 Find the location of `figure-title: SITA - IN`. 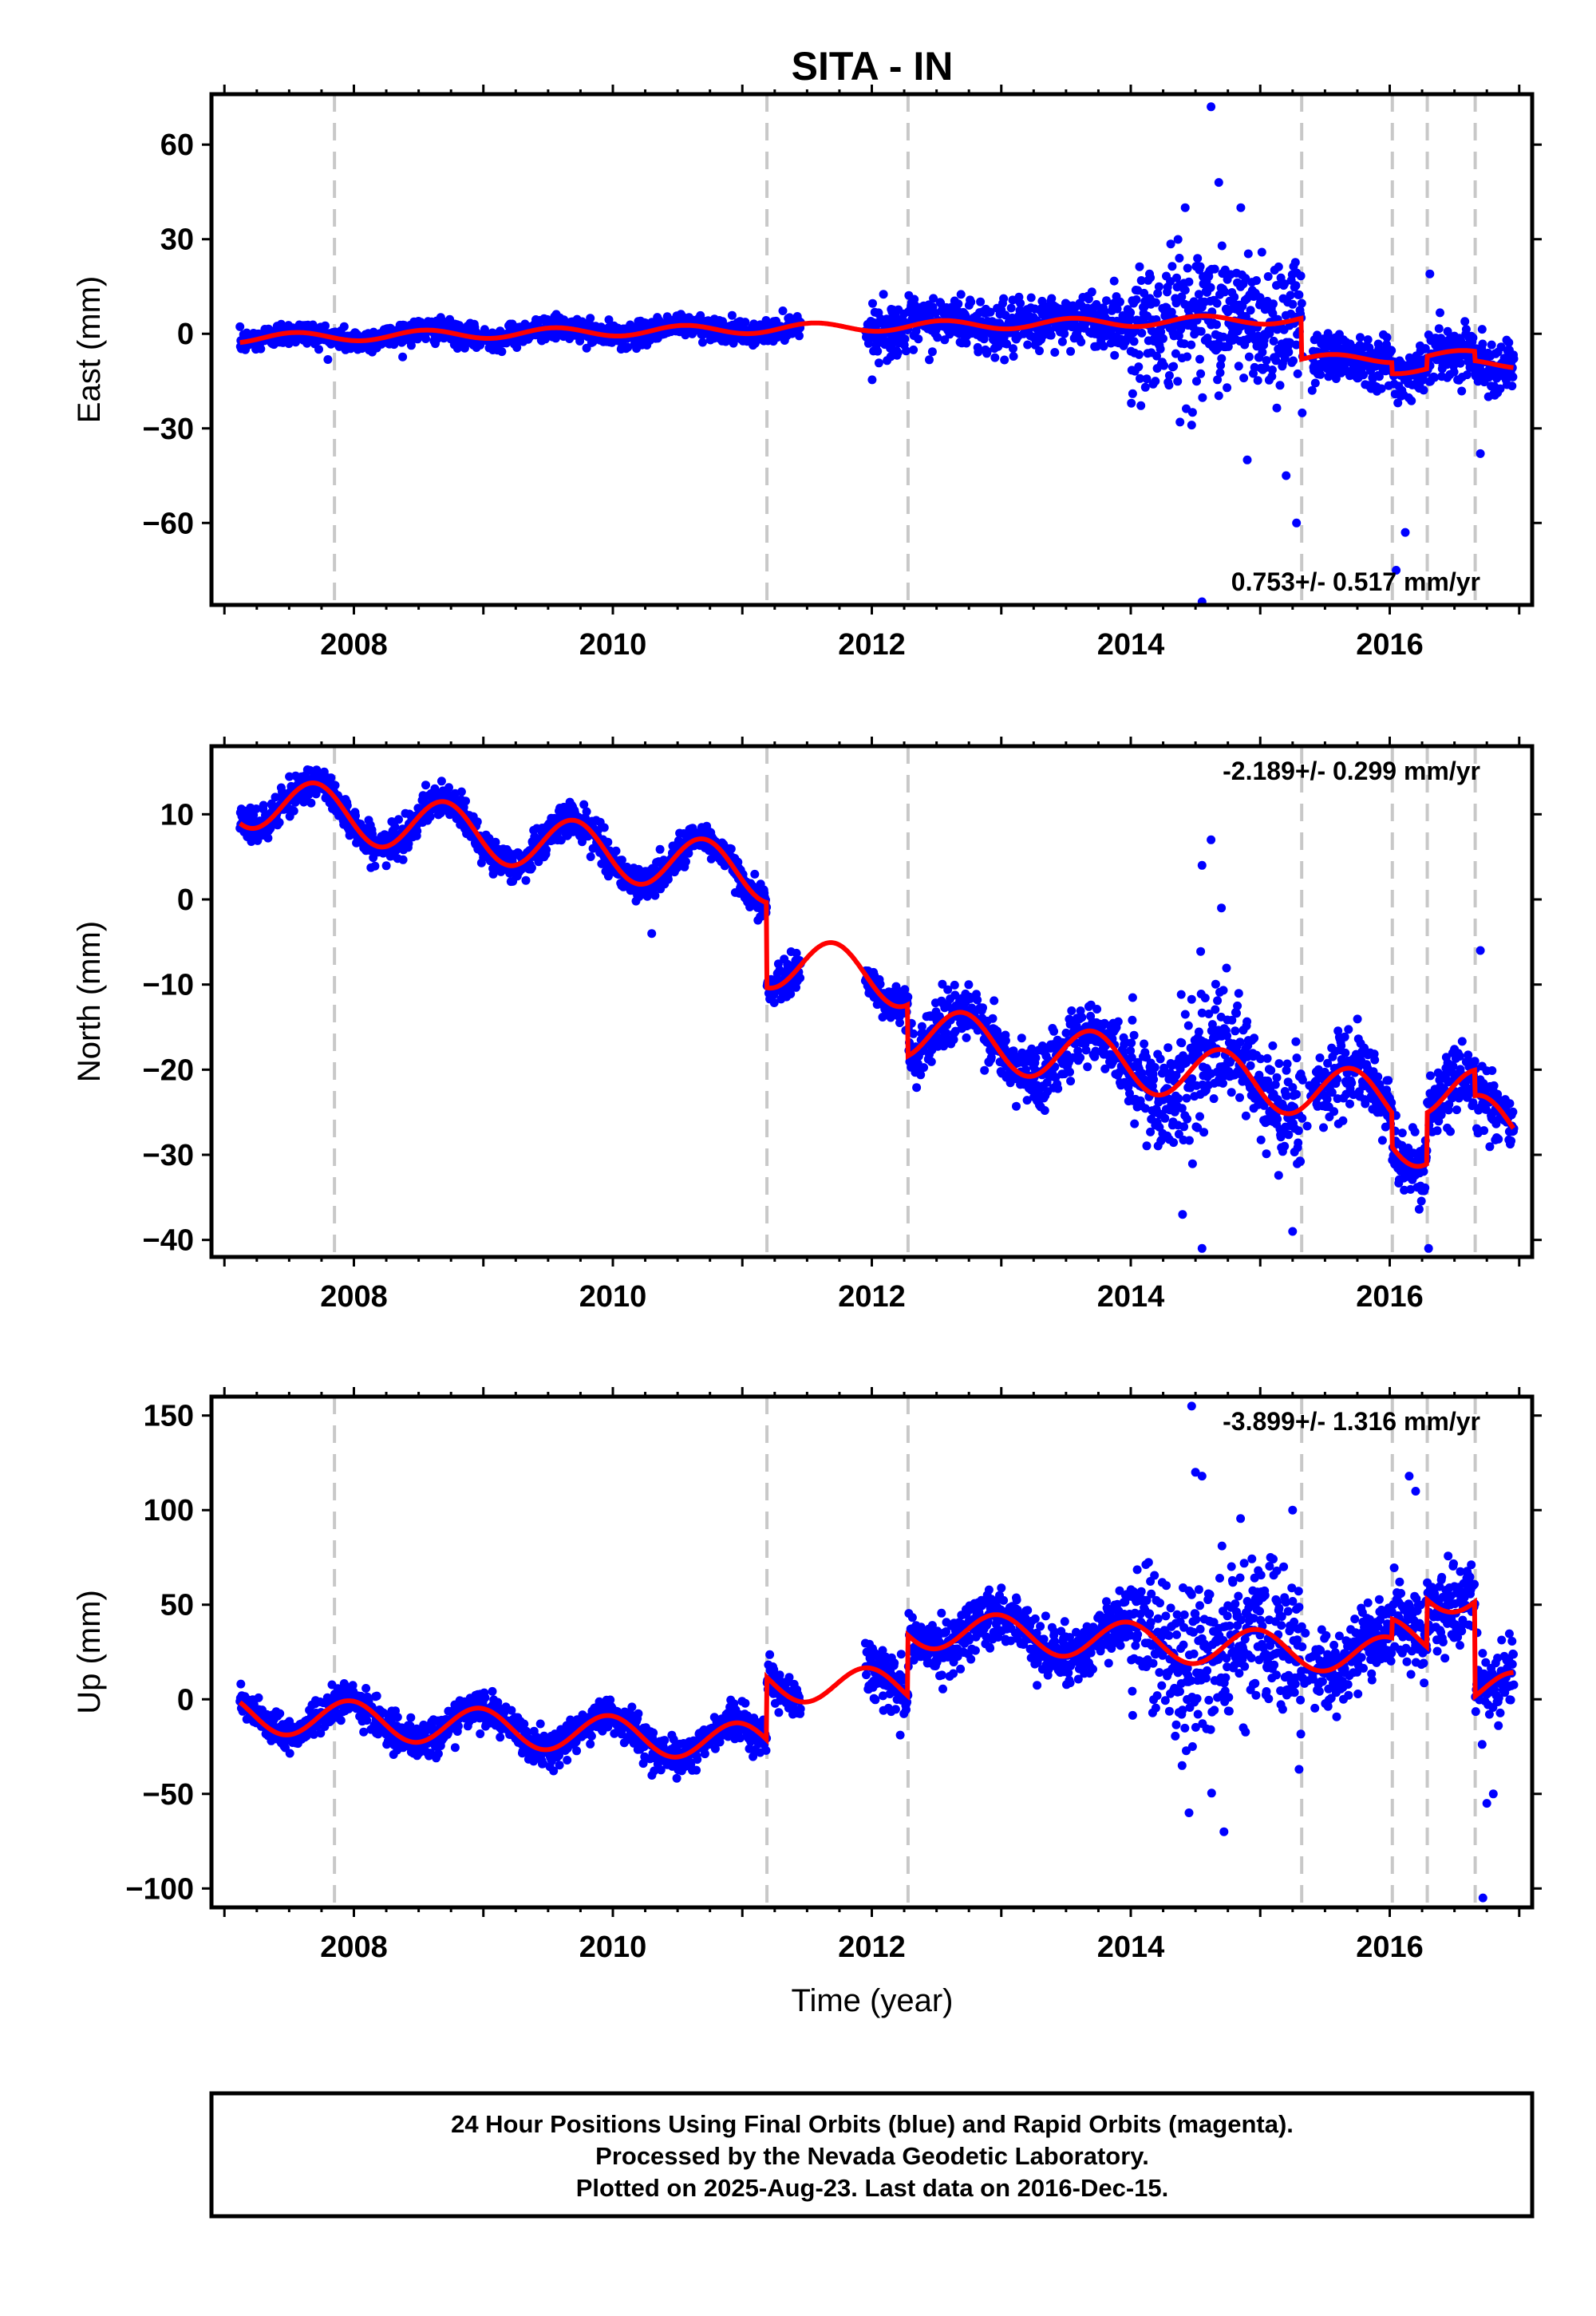

figure-title: SITA - IN is located at coordinates (873, 66).